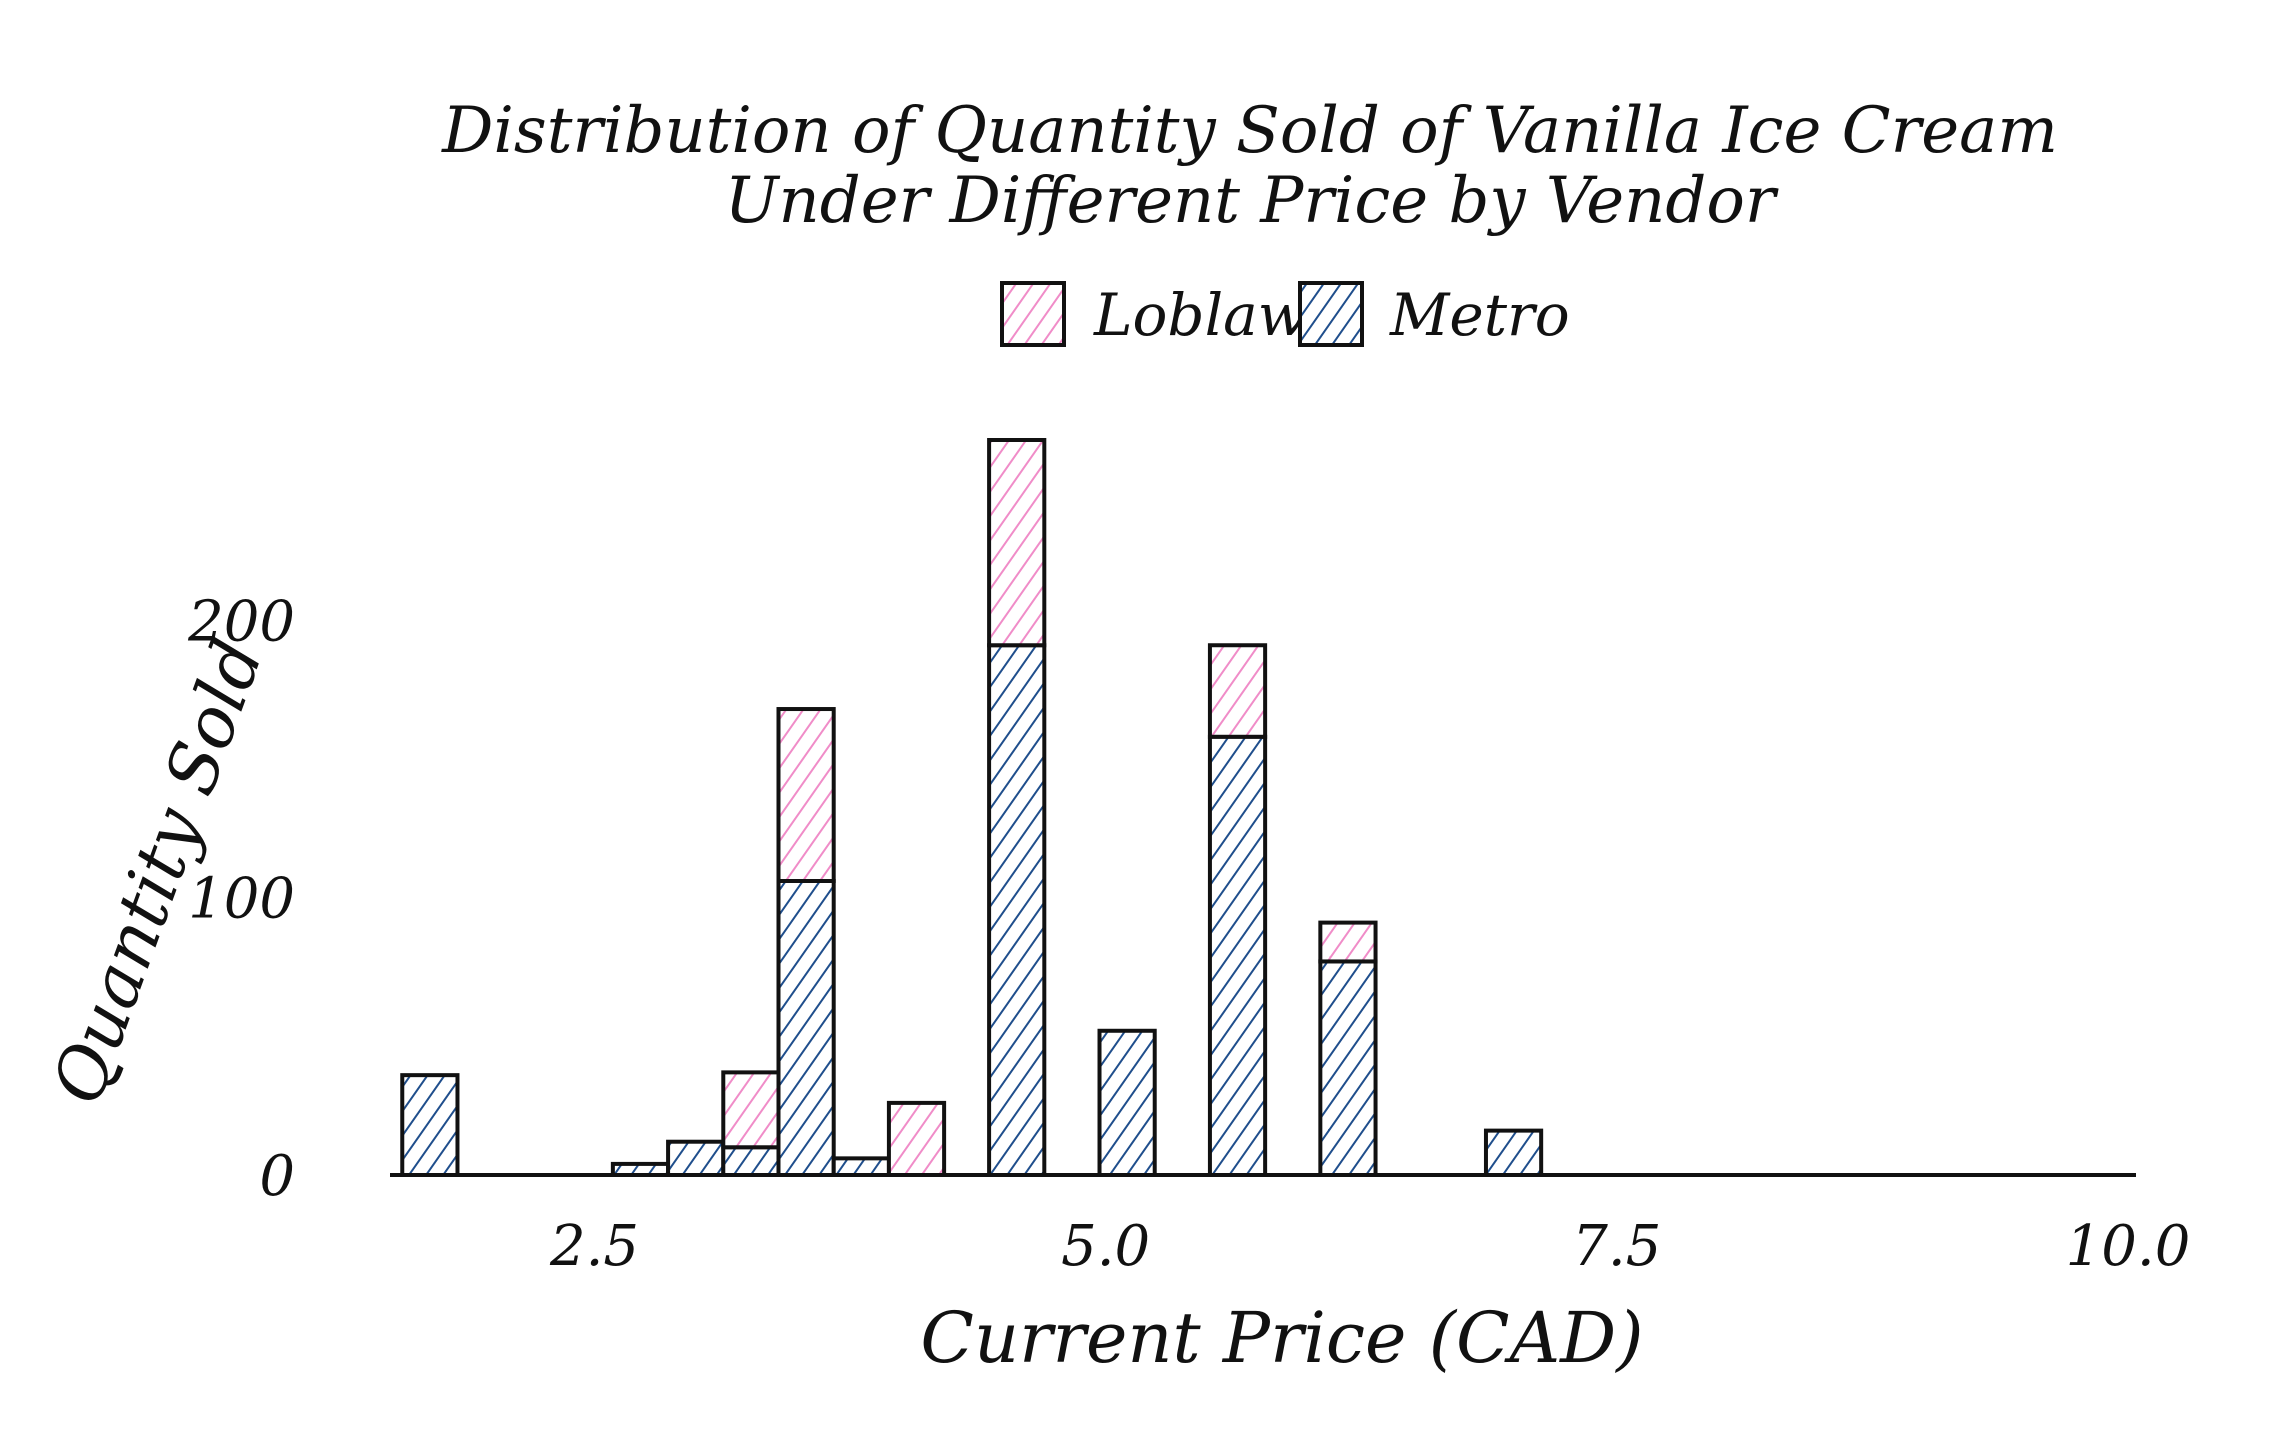 The width and height of the screenshot is (2278, 1440). I want to click on y-tick-label-2: 200, so click(241, 621).